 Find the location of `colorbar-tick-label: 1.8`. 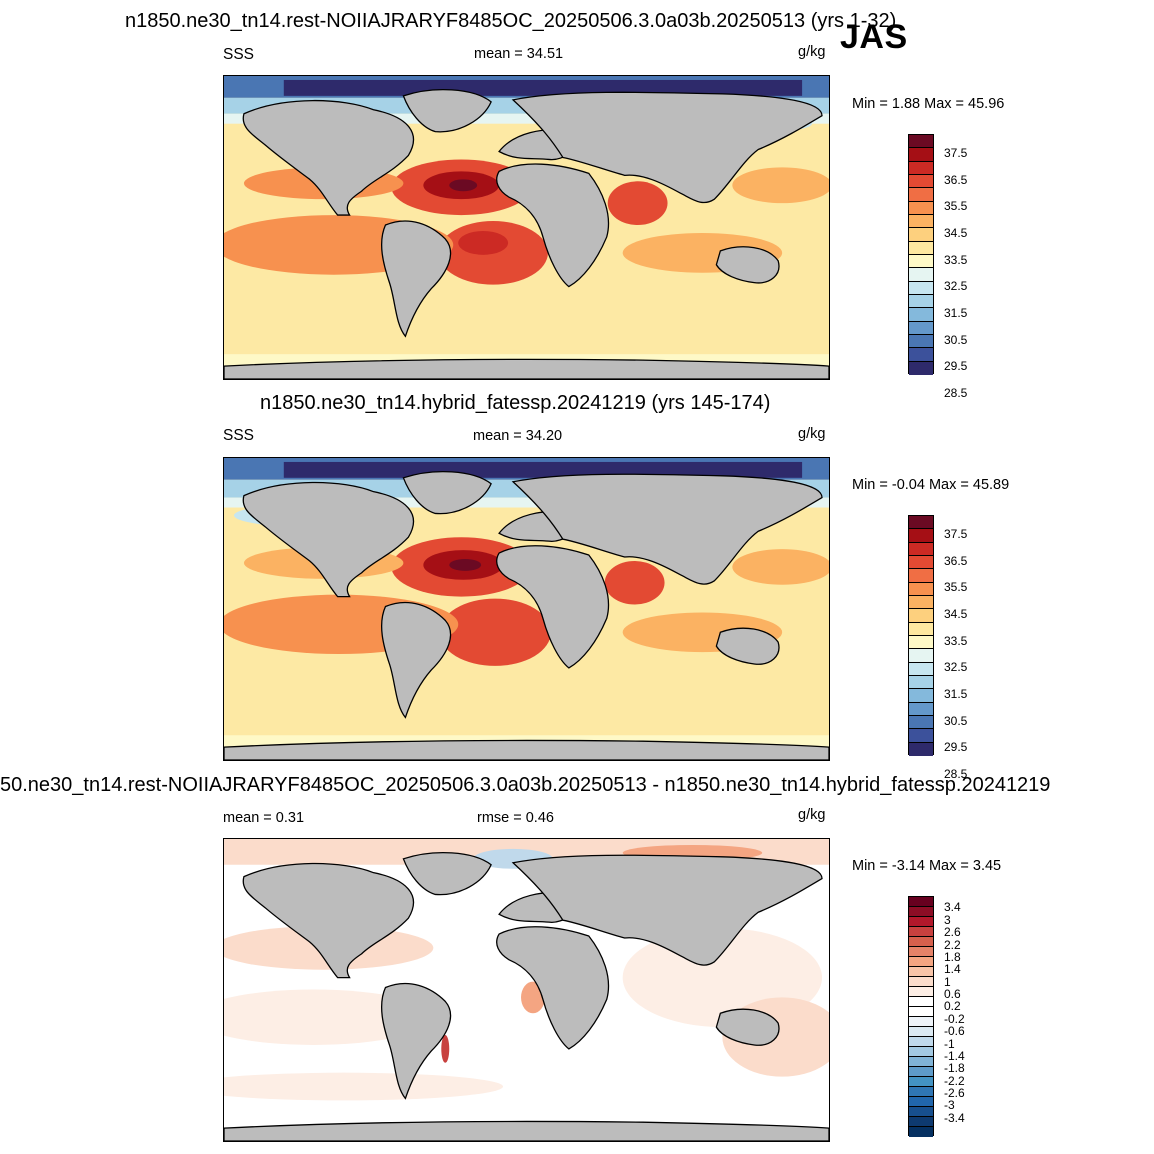

colorbar-tick-label: 1.8 is located at coordinates (952, 956).